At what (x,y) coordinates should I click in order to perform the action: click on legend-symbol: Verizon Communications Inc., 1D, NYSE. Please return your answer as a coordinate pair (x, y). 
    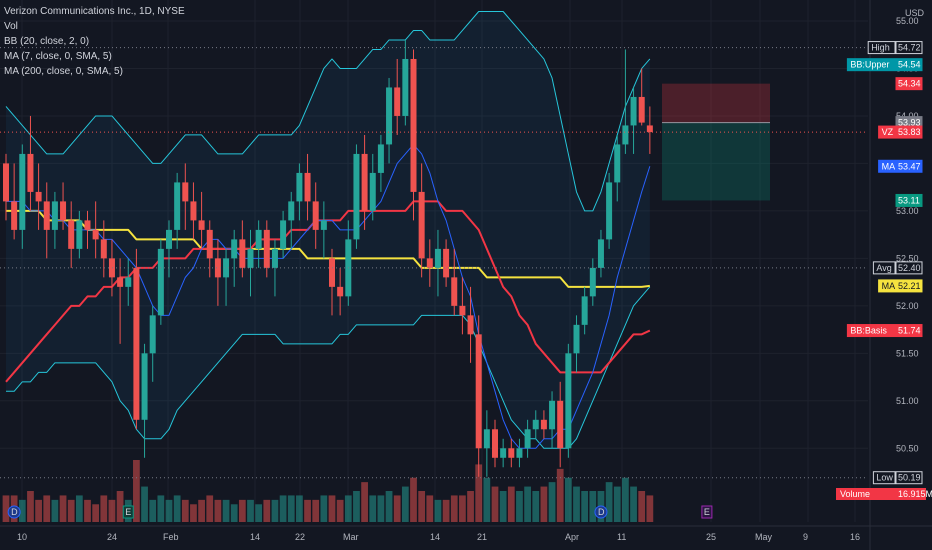
    Looking at the image, I should click on (94, 11).